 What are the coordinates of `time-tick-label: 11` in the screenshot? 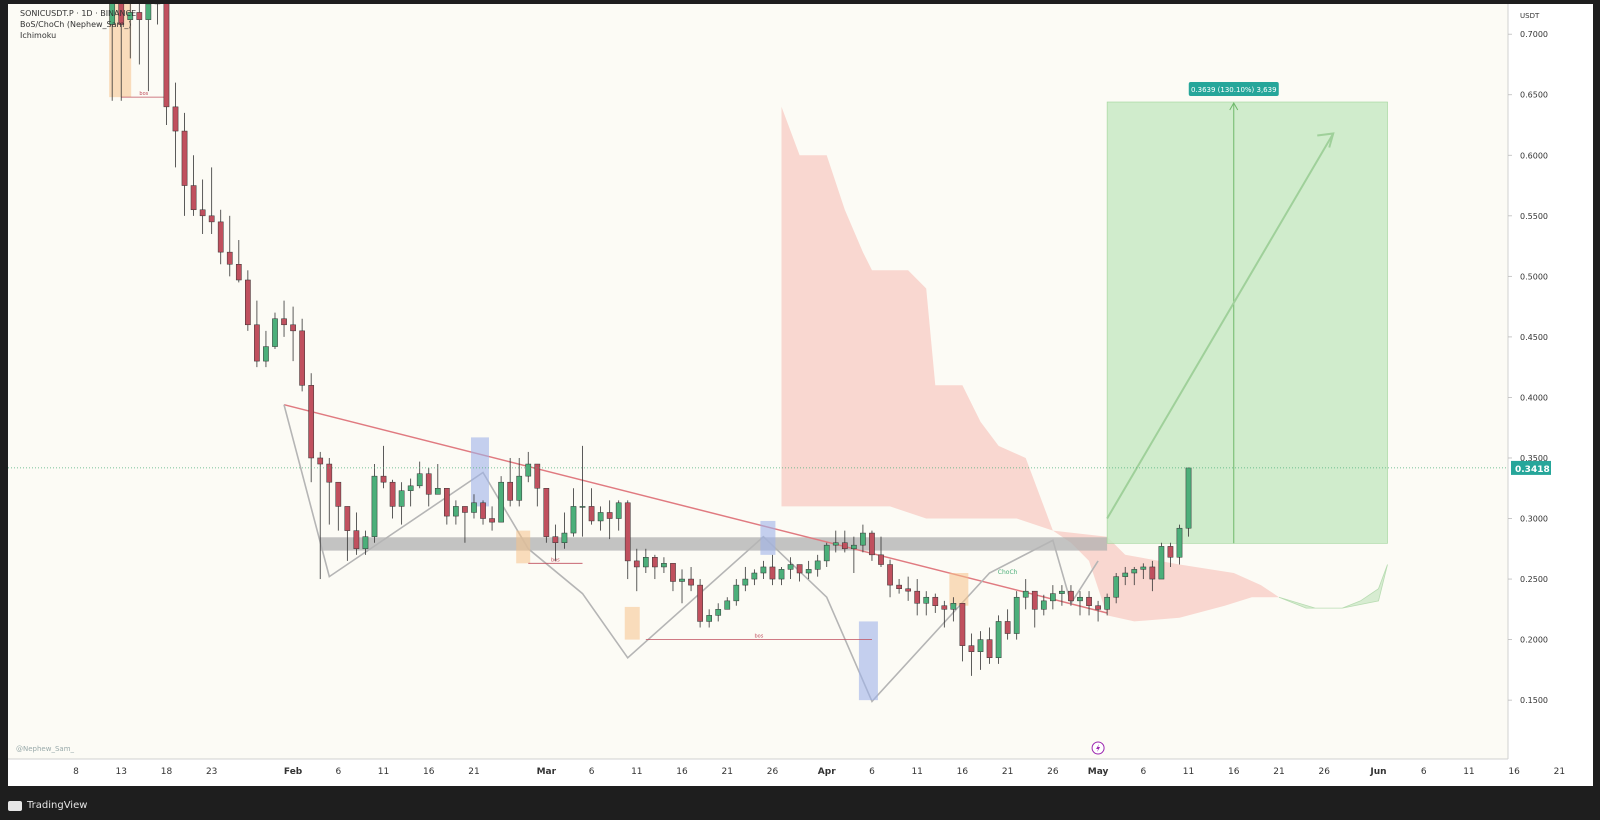 It's located at (916, 772).